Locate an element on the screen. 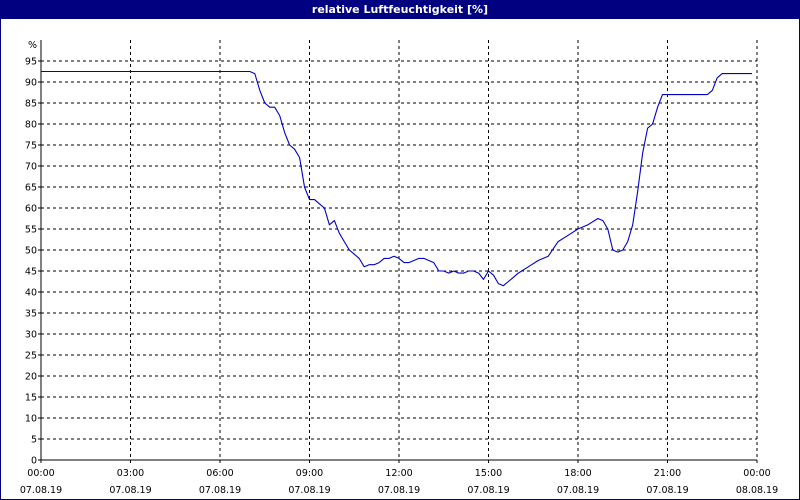 This screenshot has width=800, height=500. y-tick-label: 25 is located at coordinates (31, 356).